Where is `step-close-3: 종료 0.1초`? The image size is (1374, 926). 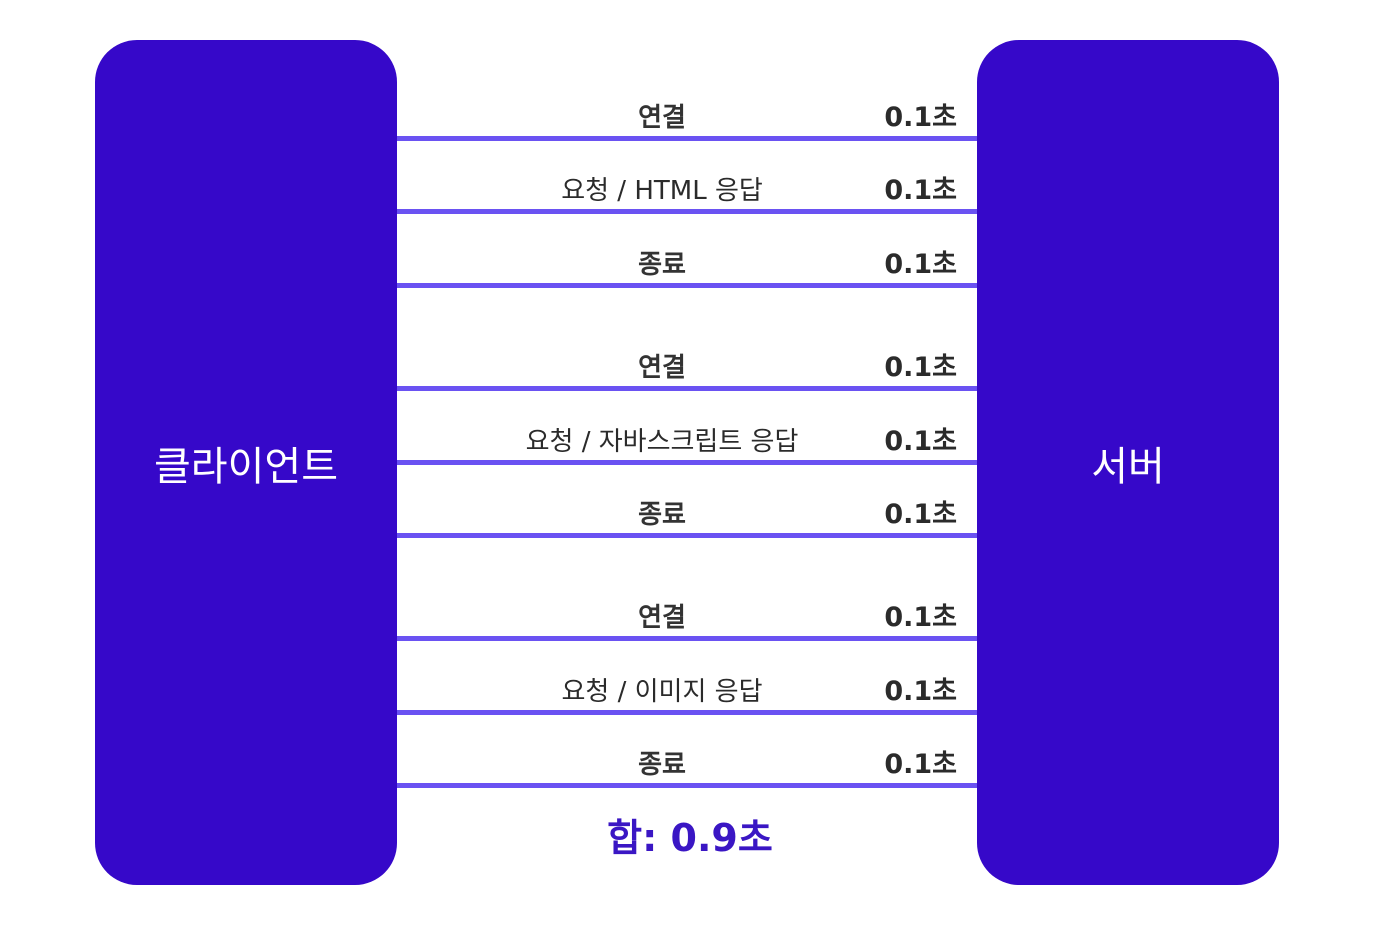
step-close-3: 종료 0.1초 is located at coordinates (687, 768).